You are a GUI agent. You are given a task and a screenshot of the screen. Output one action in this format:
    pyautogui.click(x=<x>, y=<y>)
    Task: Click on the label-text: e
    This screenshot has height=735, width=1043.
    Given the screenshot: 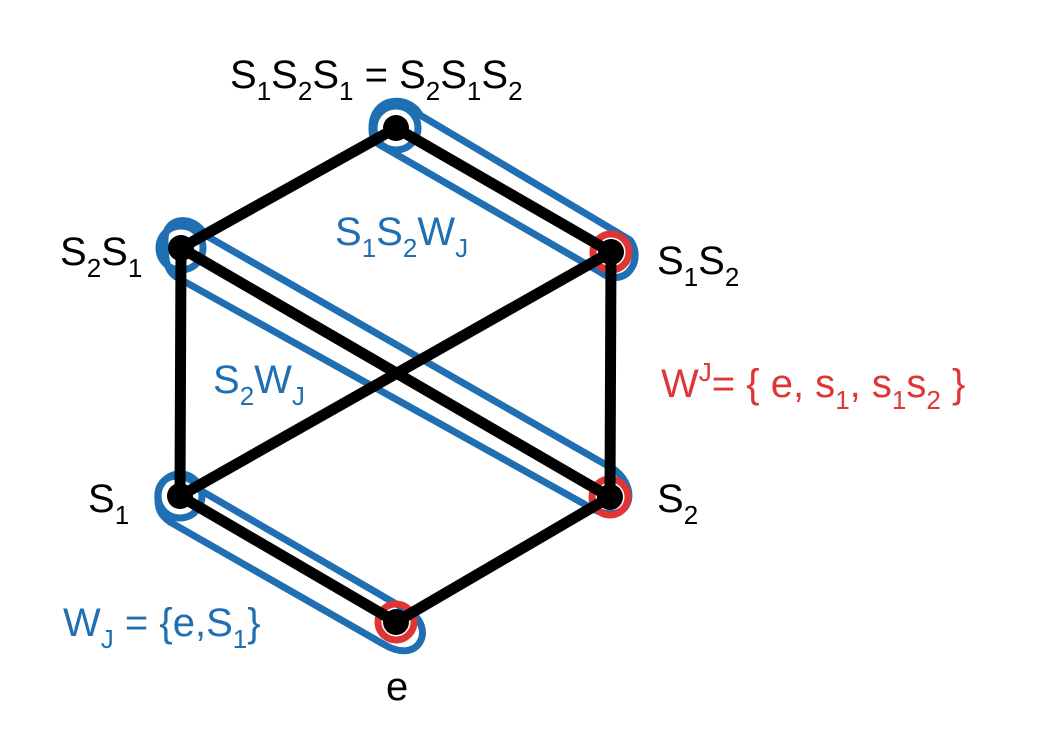 What is the action you would take?
    pyautogui.click(x=397, y=687)
    